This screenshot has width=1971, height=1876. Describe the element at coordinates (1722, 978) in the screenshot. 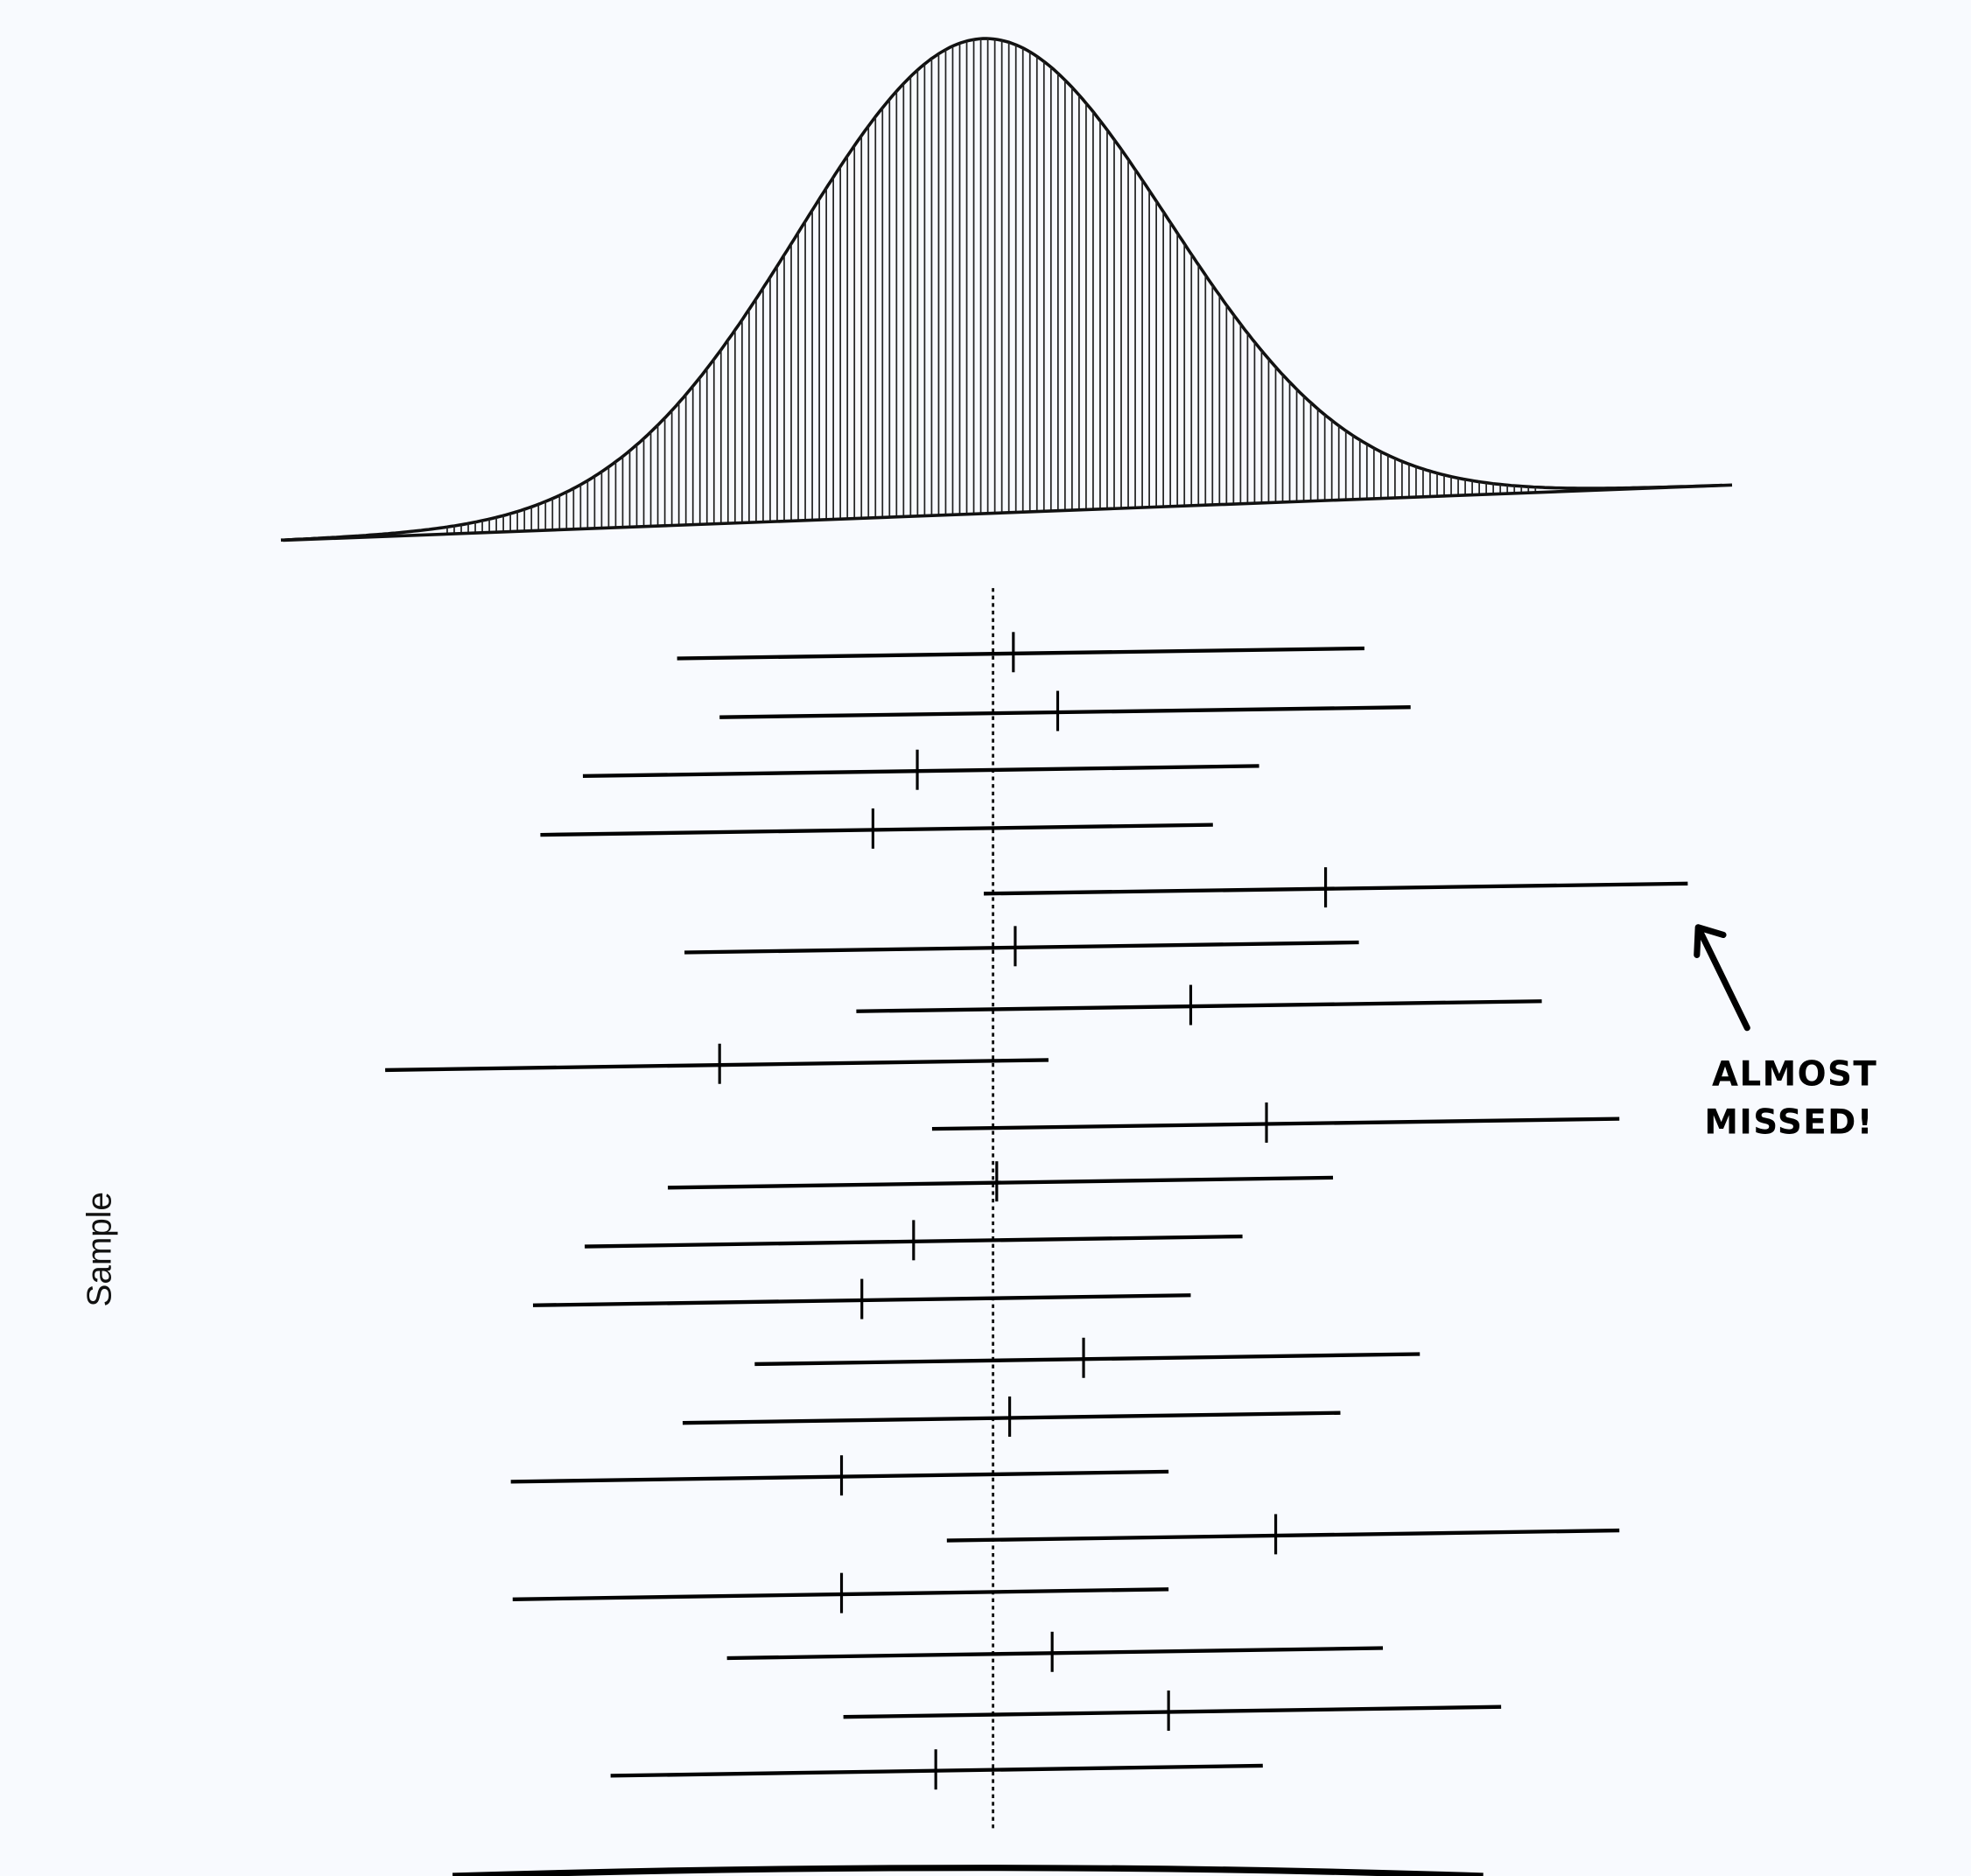

I see `arrow-icon` at that location.